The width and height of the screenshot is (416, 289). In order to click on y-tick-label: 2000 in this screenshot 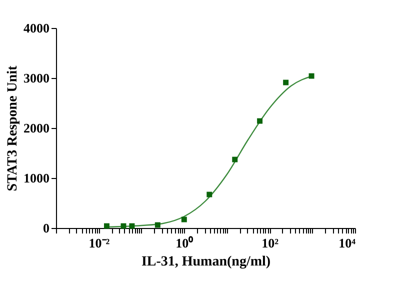, I will do `click(37, 128)`.